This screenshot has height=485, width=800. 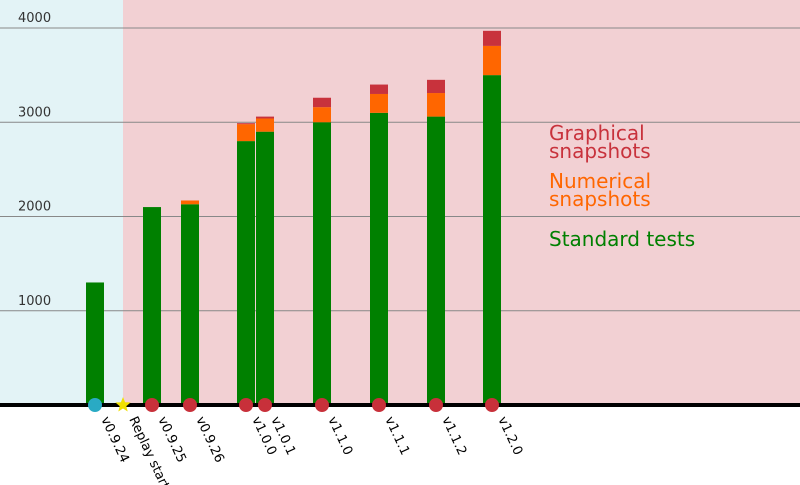 I want to click on x-tick-label: v1.1.2, so click(x=453, y=435).